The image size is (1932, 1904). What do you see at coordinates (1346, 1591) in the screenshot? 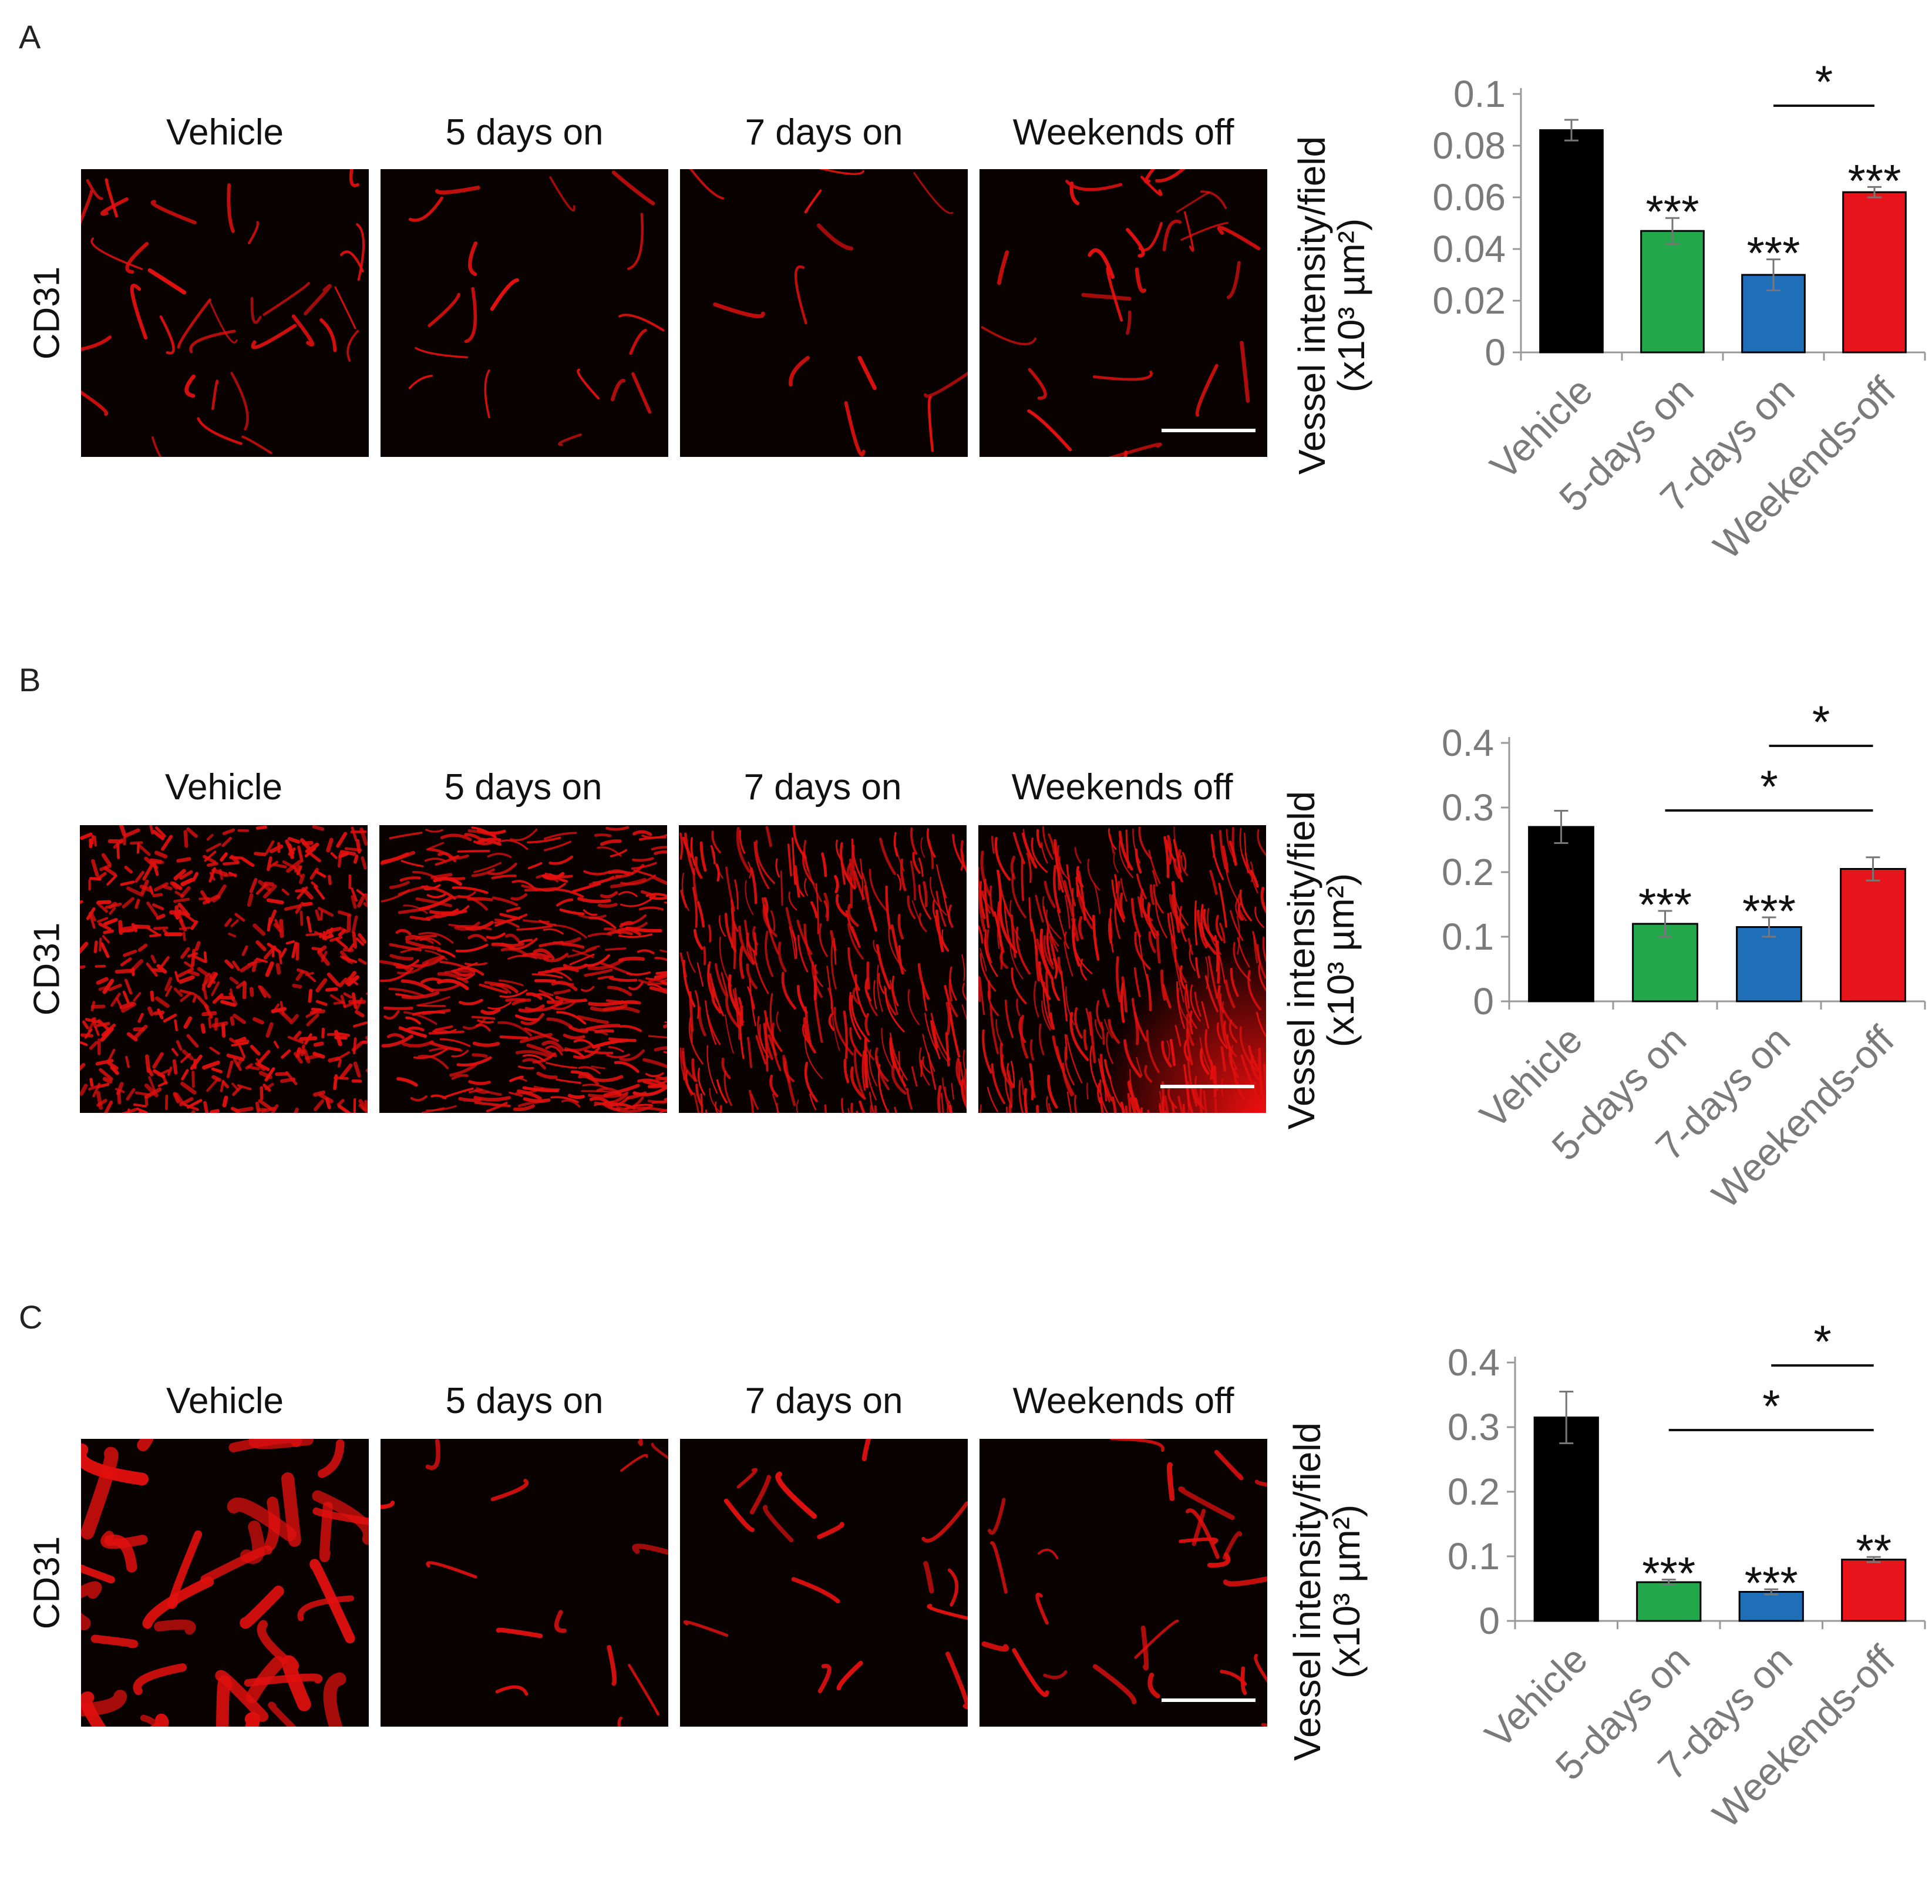
I see `y-axis-label-line2: (x10³ µm²)` at bounding box center [1346, 1591].